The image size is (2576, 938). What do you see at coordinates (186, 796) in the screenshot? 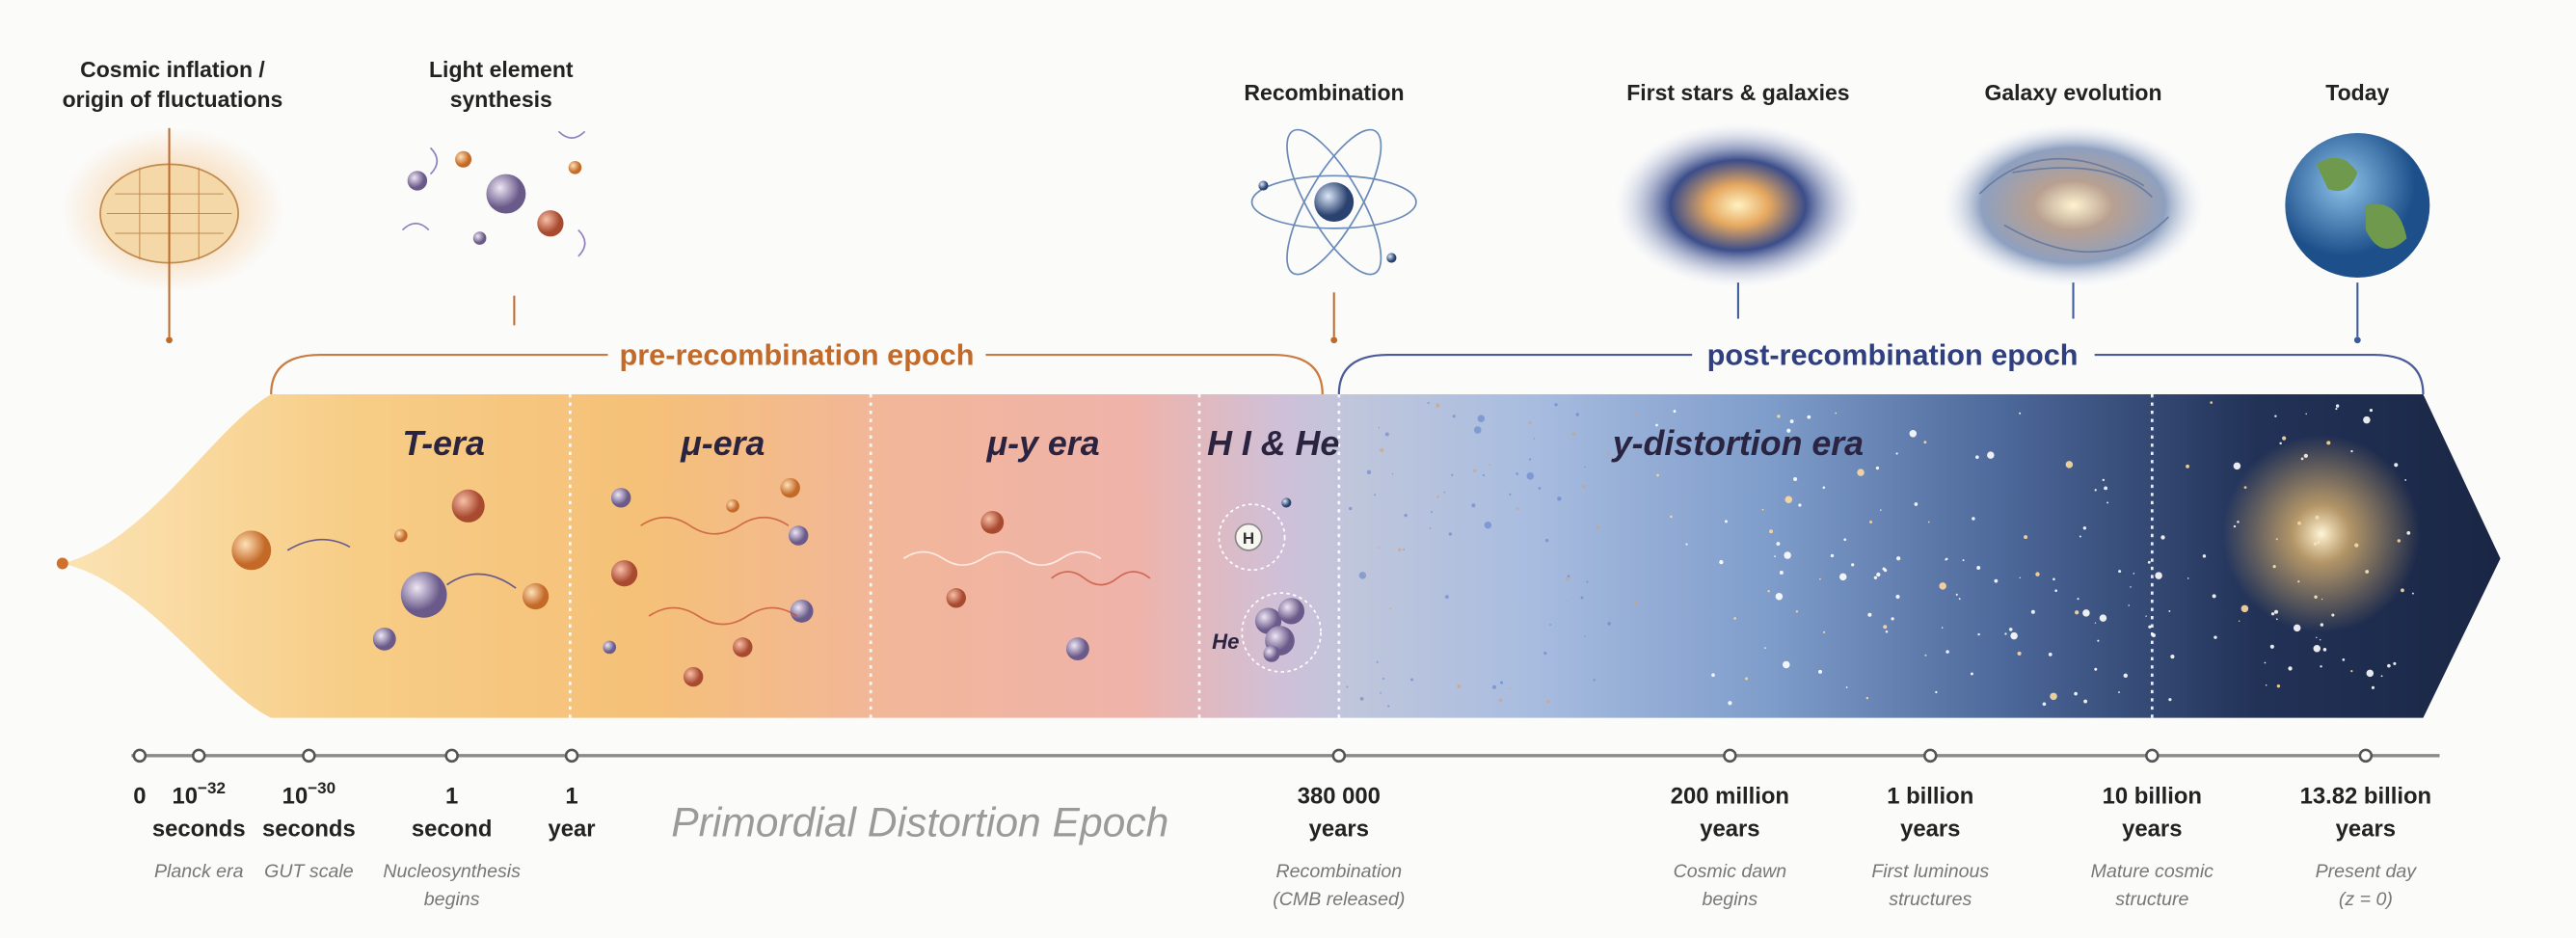
I see `tick-label-line: 10` at bounding box center [186, 796].